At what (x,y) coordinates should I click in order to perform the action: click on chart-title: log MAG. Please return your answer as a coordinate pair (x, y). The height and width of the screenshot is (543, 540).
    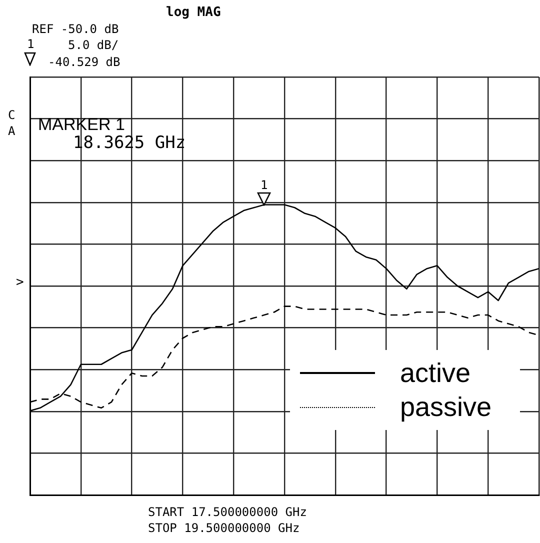
    Looking at the image, I should click on (193, 12).